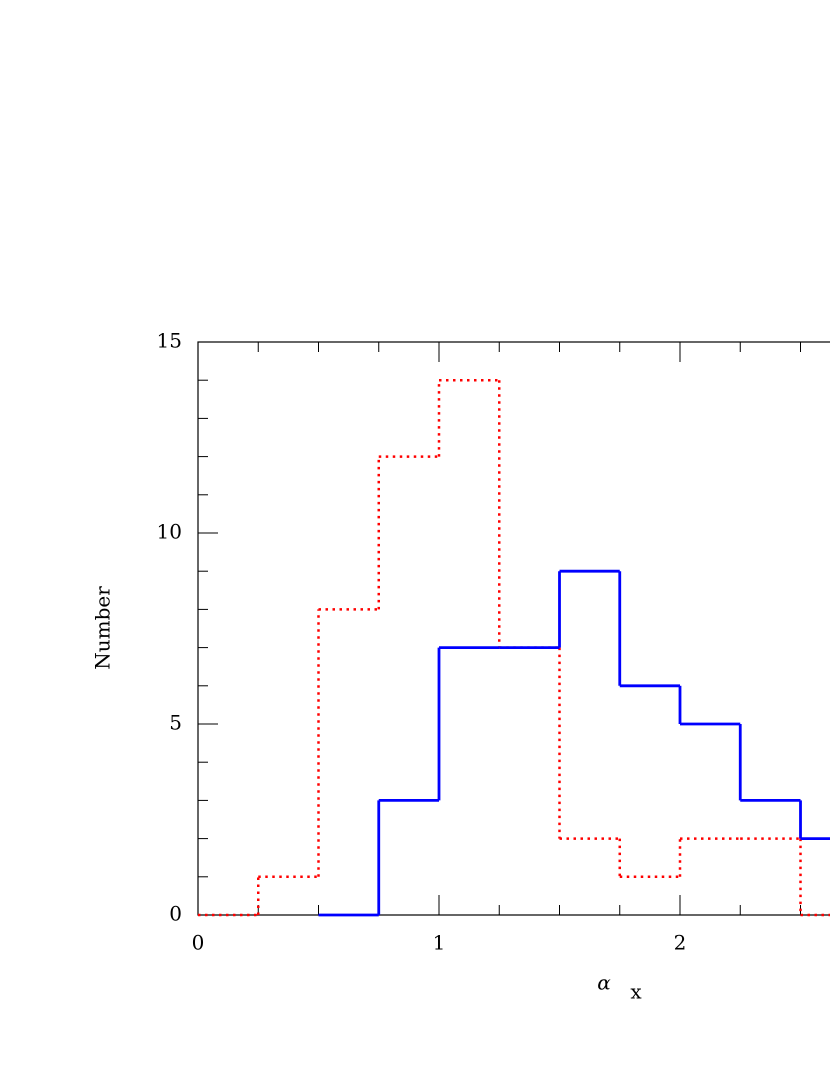 This screenshot has height=1075, width=830. Describe the element at coordinates (198, 943) in the screenshot. I see `x-tick-label: 0` at that location.